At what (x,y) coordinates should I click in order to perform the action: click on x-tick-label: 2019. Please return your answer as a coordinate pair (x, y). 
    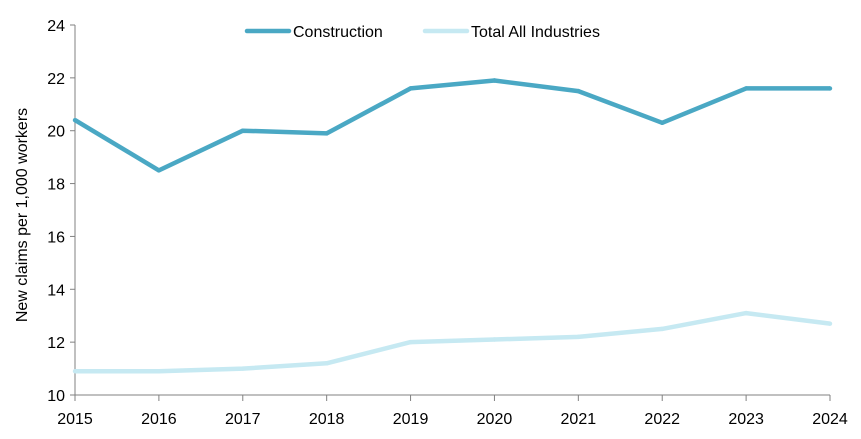
    Looking at the image, I should click on (411, 419).